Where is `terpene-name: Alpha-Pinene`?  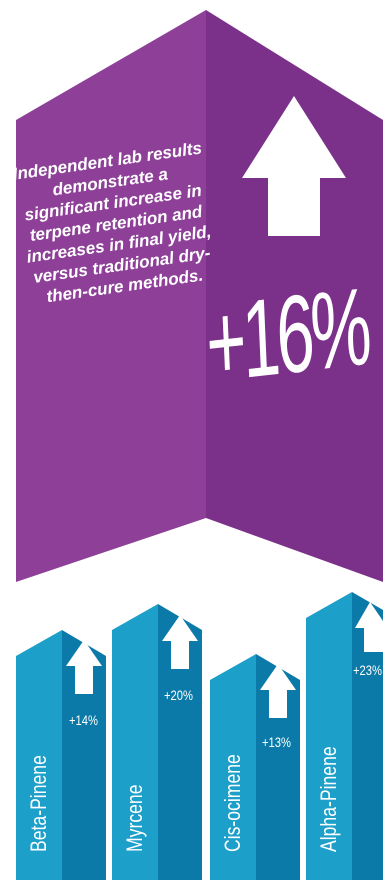
terpene-name: Alpha-Pinene is located at coordinates (328, 799).